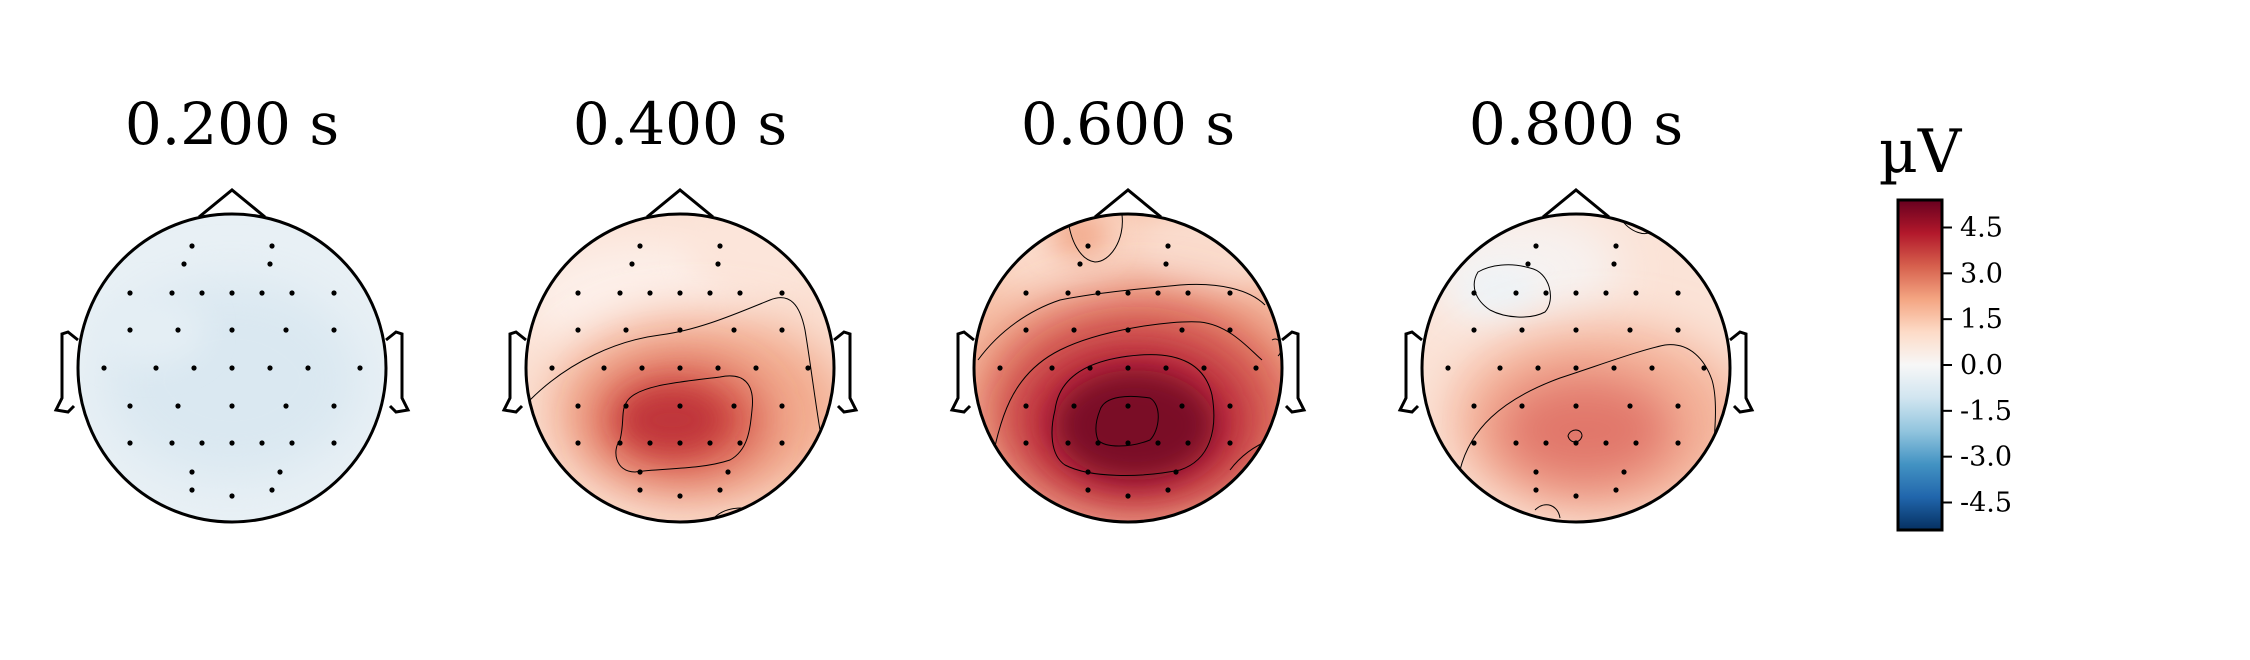  What do you see at coordinates (1095, 238) in the screenshot?
I see `map-contour-2a` at bounding box center [1095, 238].